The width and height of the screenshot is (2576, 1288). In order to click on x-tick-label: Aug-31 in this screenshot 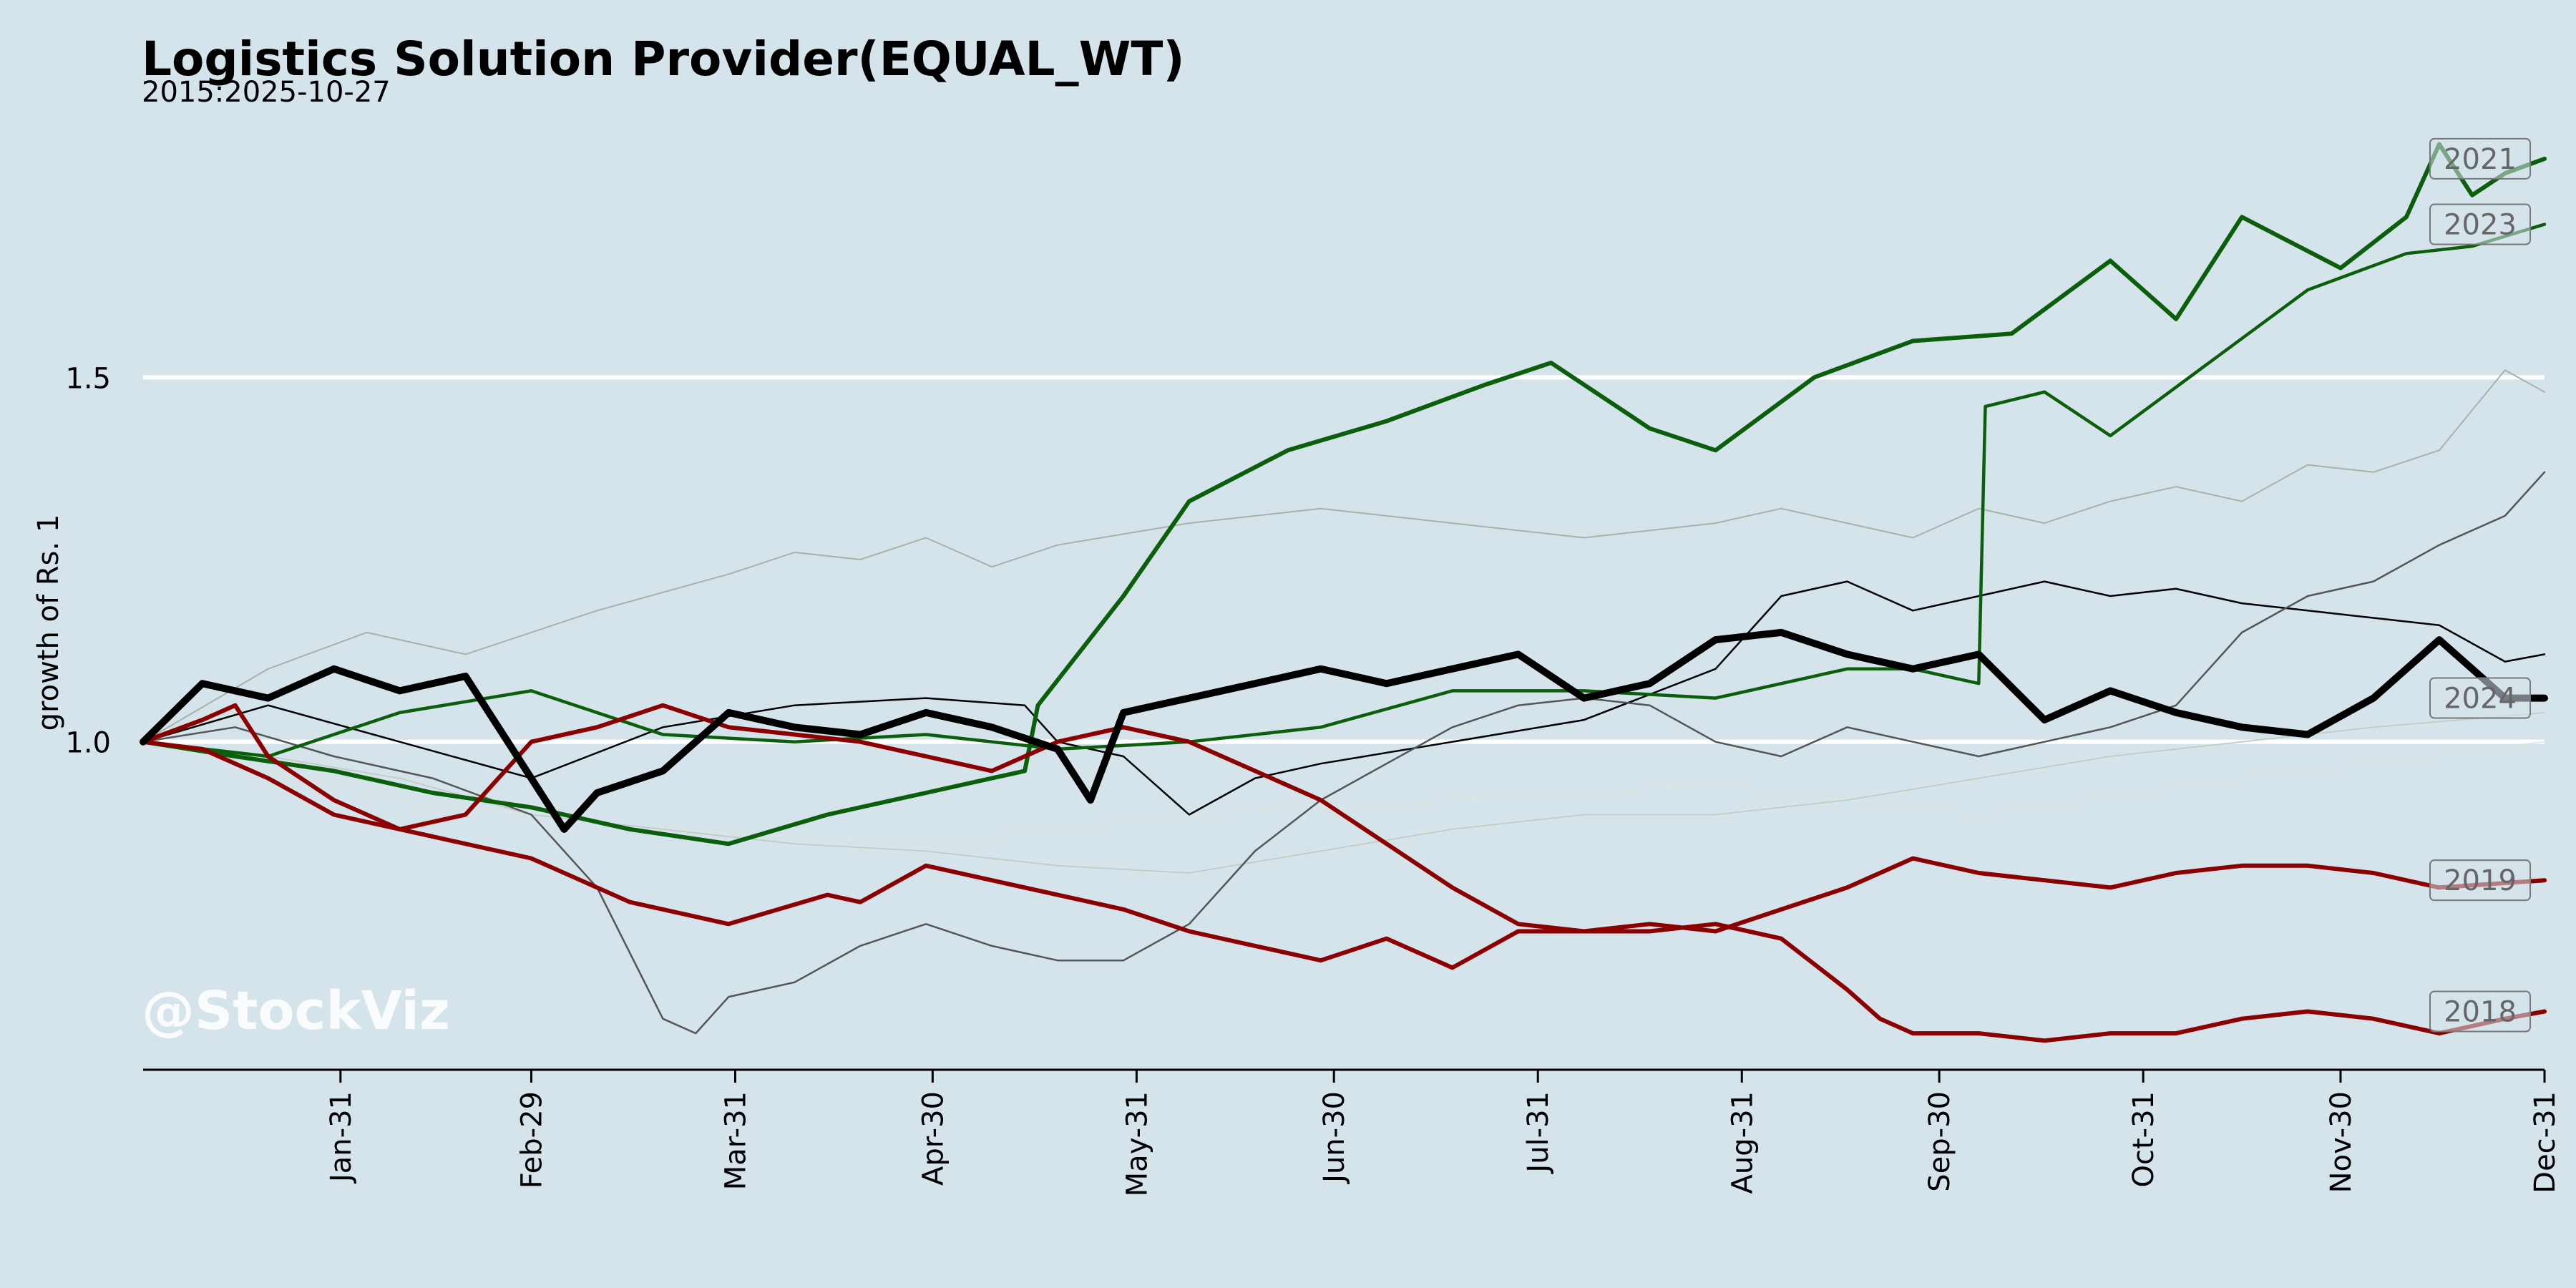, I will do `click(1742, 1142)`.